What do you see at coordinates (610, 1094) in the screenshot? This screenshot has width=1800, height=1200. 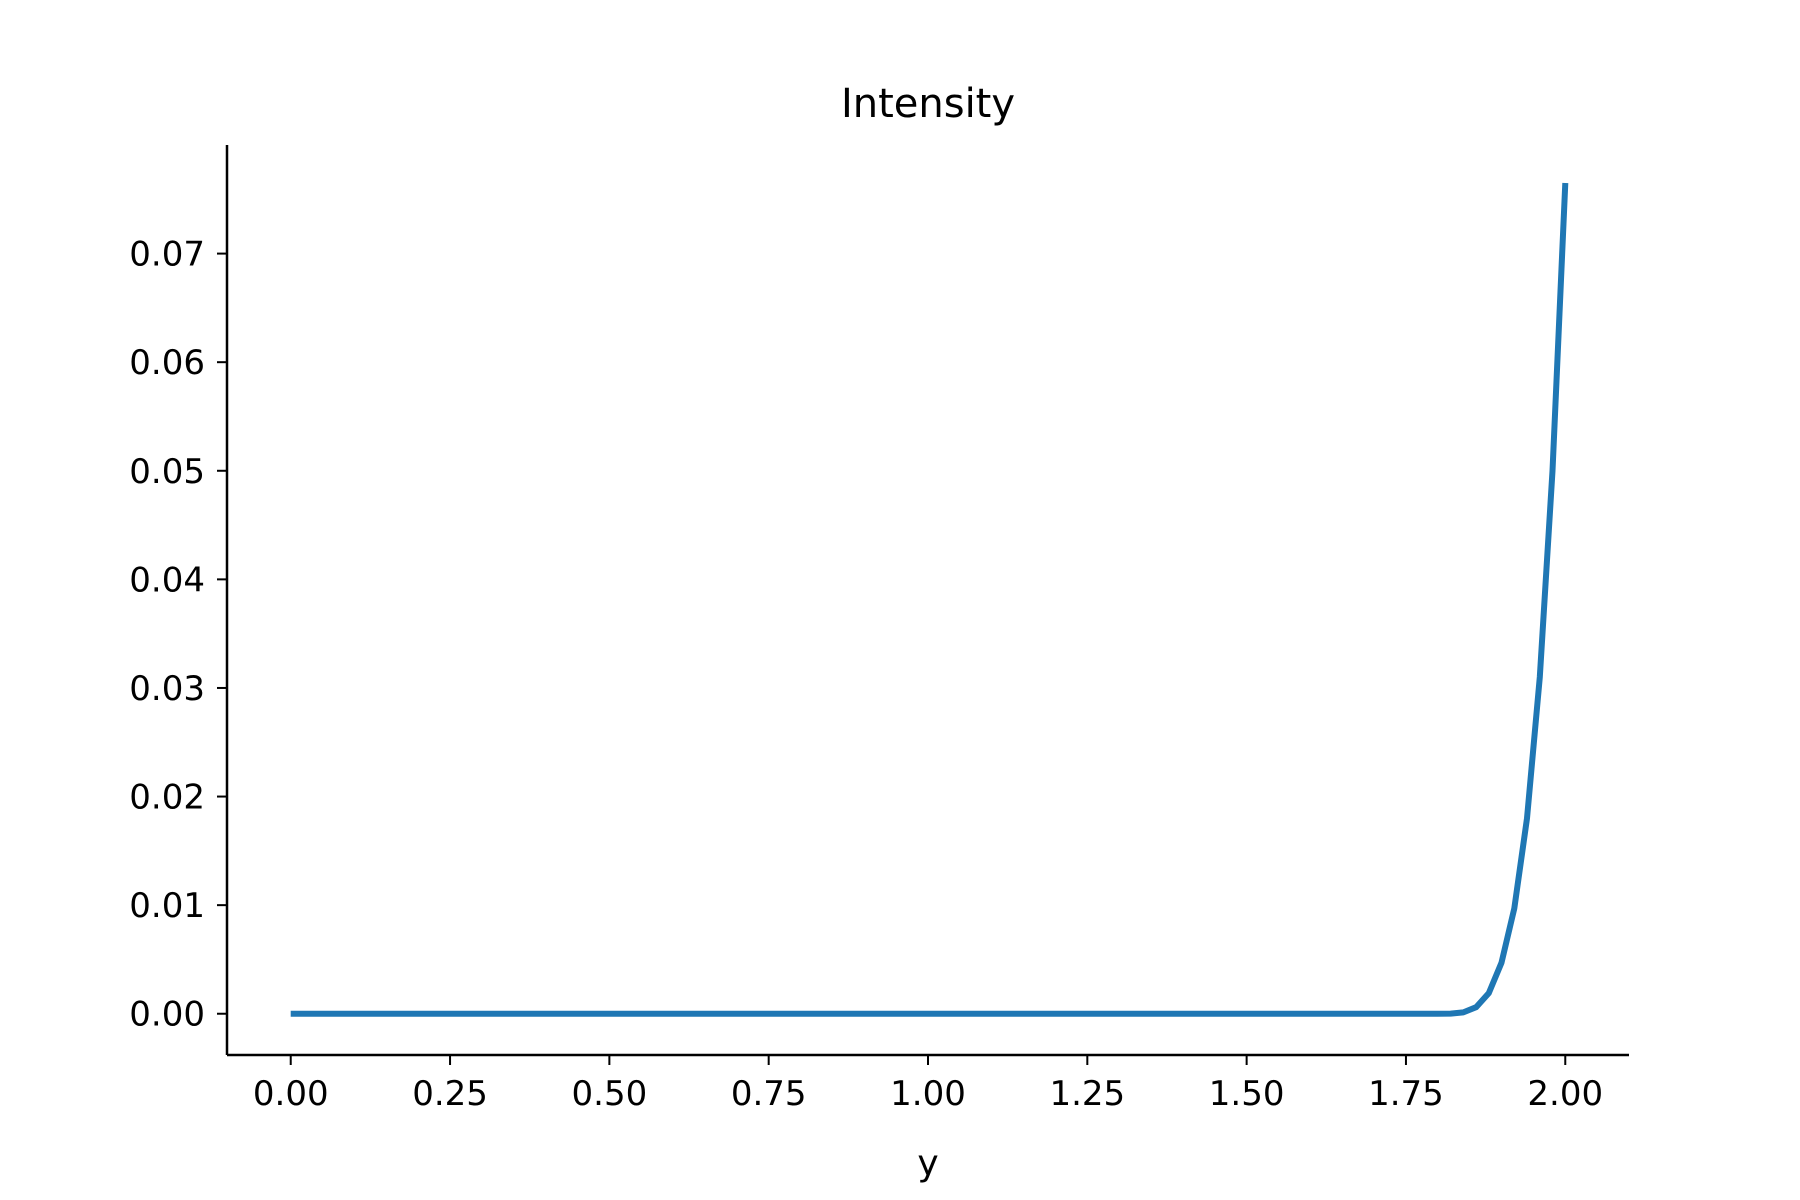 I see `x-tick-label: 0.50` at bounding box center [610, 1094].